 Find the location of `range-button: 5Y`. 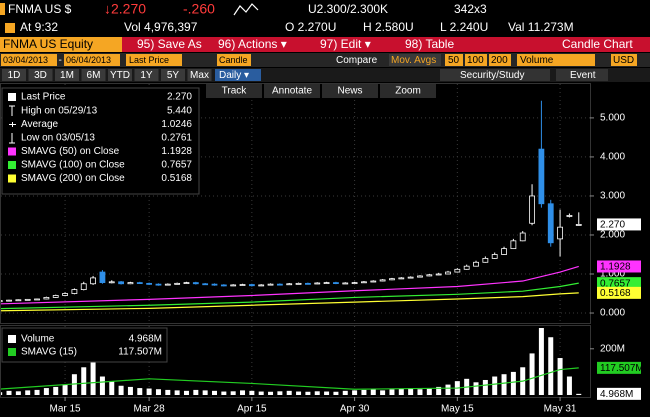

range-button: 5Y is located at coordinates (173, 75).